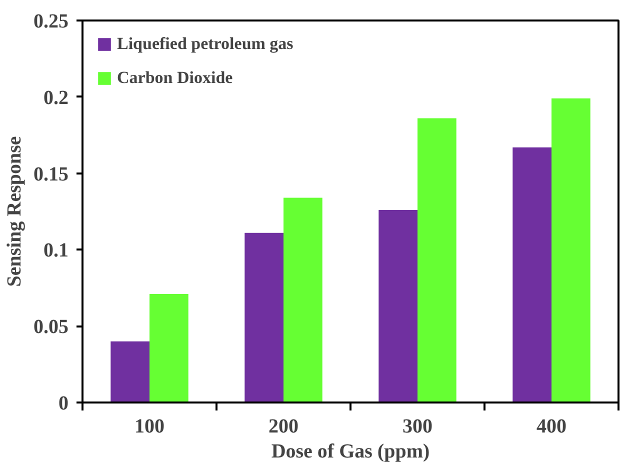 The image size is (638, 465). What do you see at coordinates (551, 427) in the screenshot?
I see `x-tick-label: 400` at bounding box center [551, 427].